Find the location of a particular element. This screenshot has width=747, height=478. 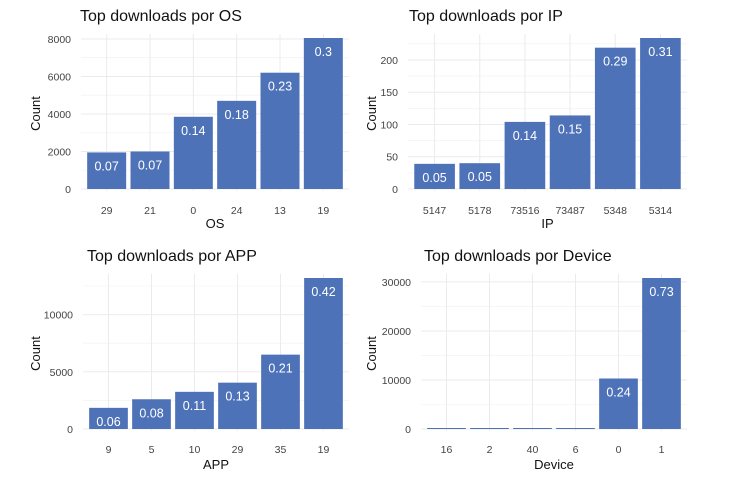

chart-title: Top downloads por OS is located at coordinates (161, 16).